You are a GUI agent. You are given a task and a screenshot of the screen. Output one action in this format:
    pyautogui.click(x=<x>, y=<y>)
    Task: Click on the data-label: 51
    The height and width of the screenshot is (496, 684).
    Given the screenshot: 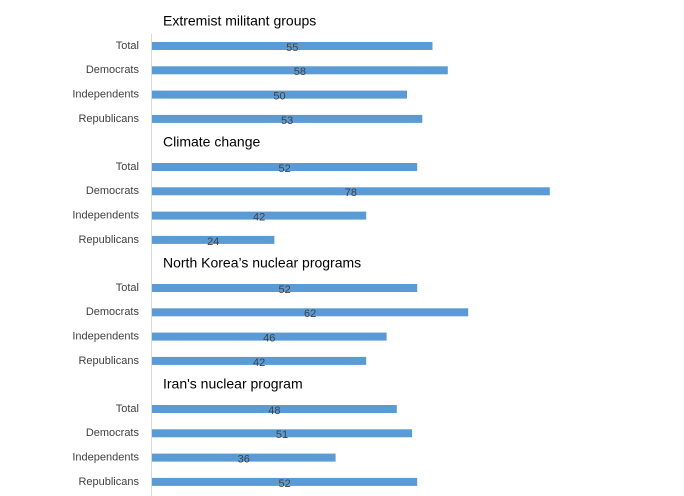 What is the action you would take?
    pyautogui.click(x=282, y=435)
    